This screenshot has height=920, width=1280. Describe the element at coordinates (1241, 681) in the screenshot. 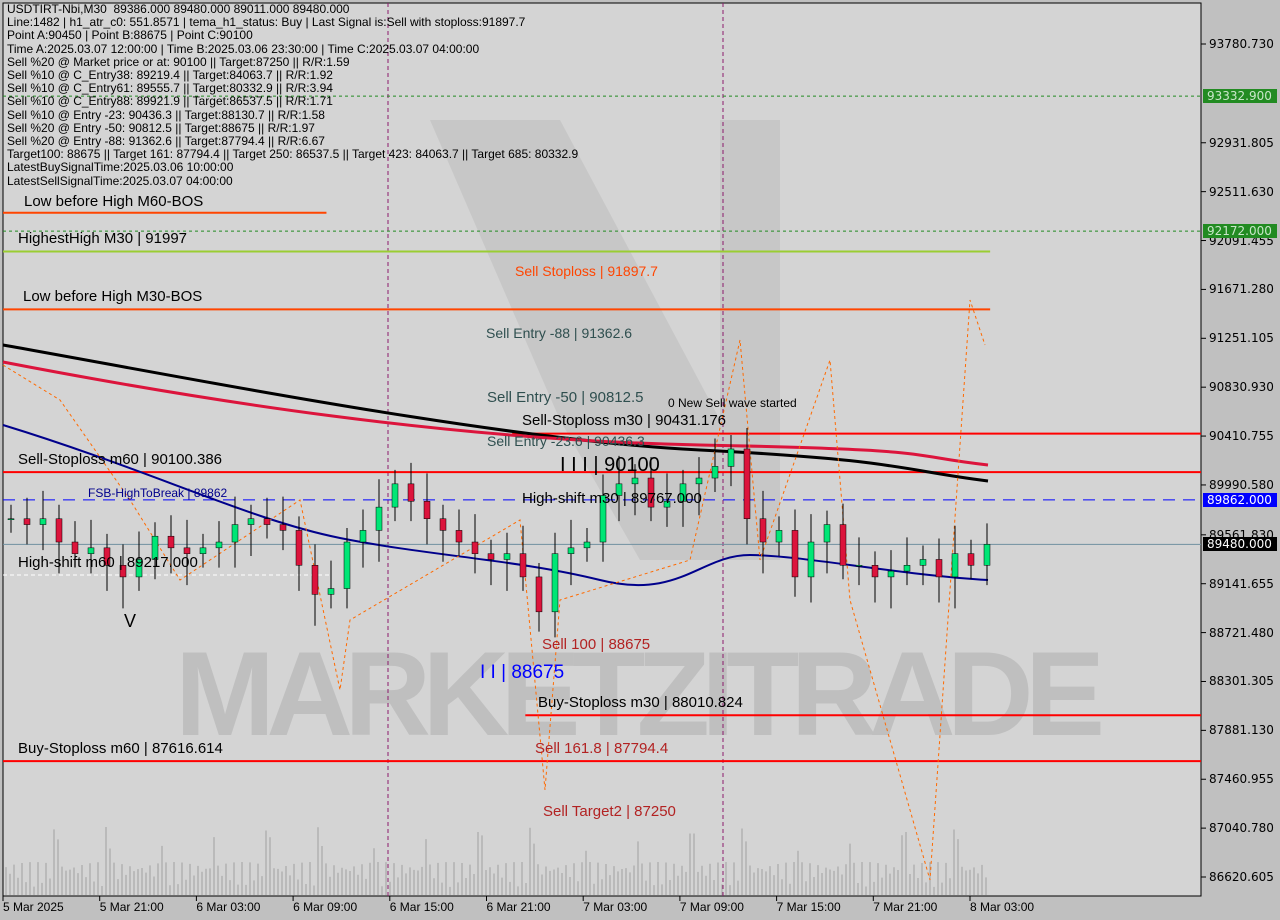

I see `y-tick-label: 88301.305` at that location.